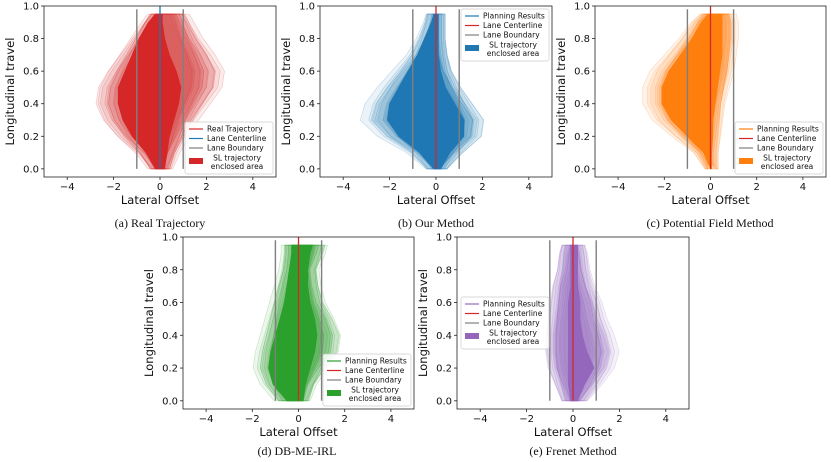 The image size is (831, 462). I want to click on panel-caption: (b) Our Method, so click(436, 223).